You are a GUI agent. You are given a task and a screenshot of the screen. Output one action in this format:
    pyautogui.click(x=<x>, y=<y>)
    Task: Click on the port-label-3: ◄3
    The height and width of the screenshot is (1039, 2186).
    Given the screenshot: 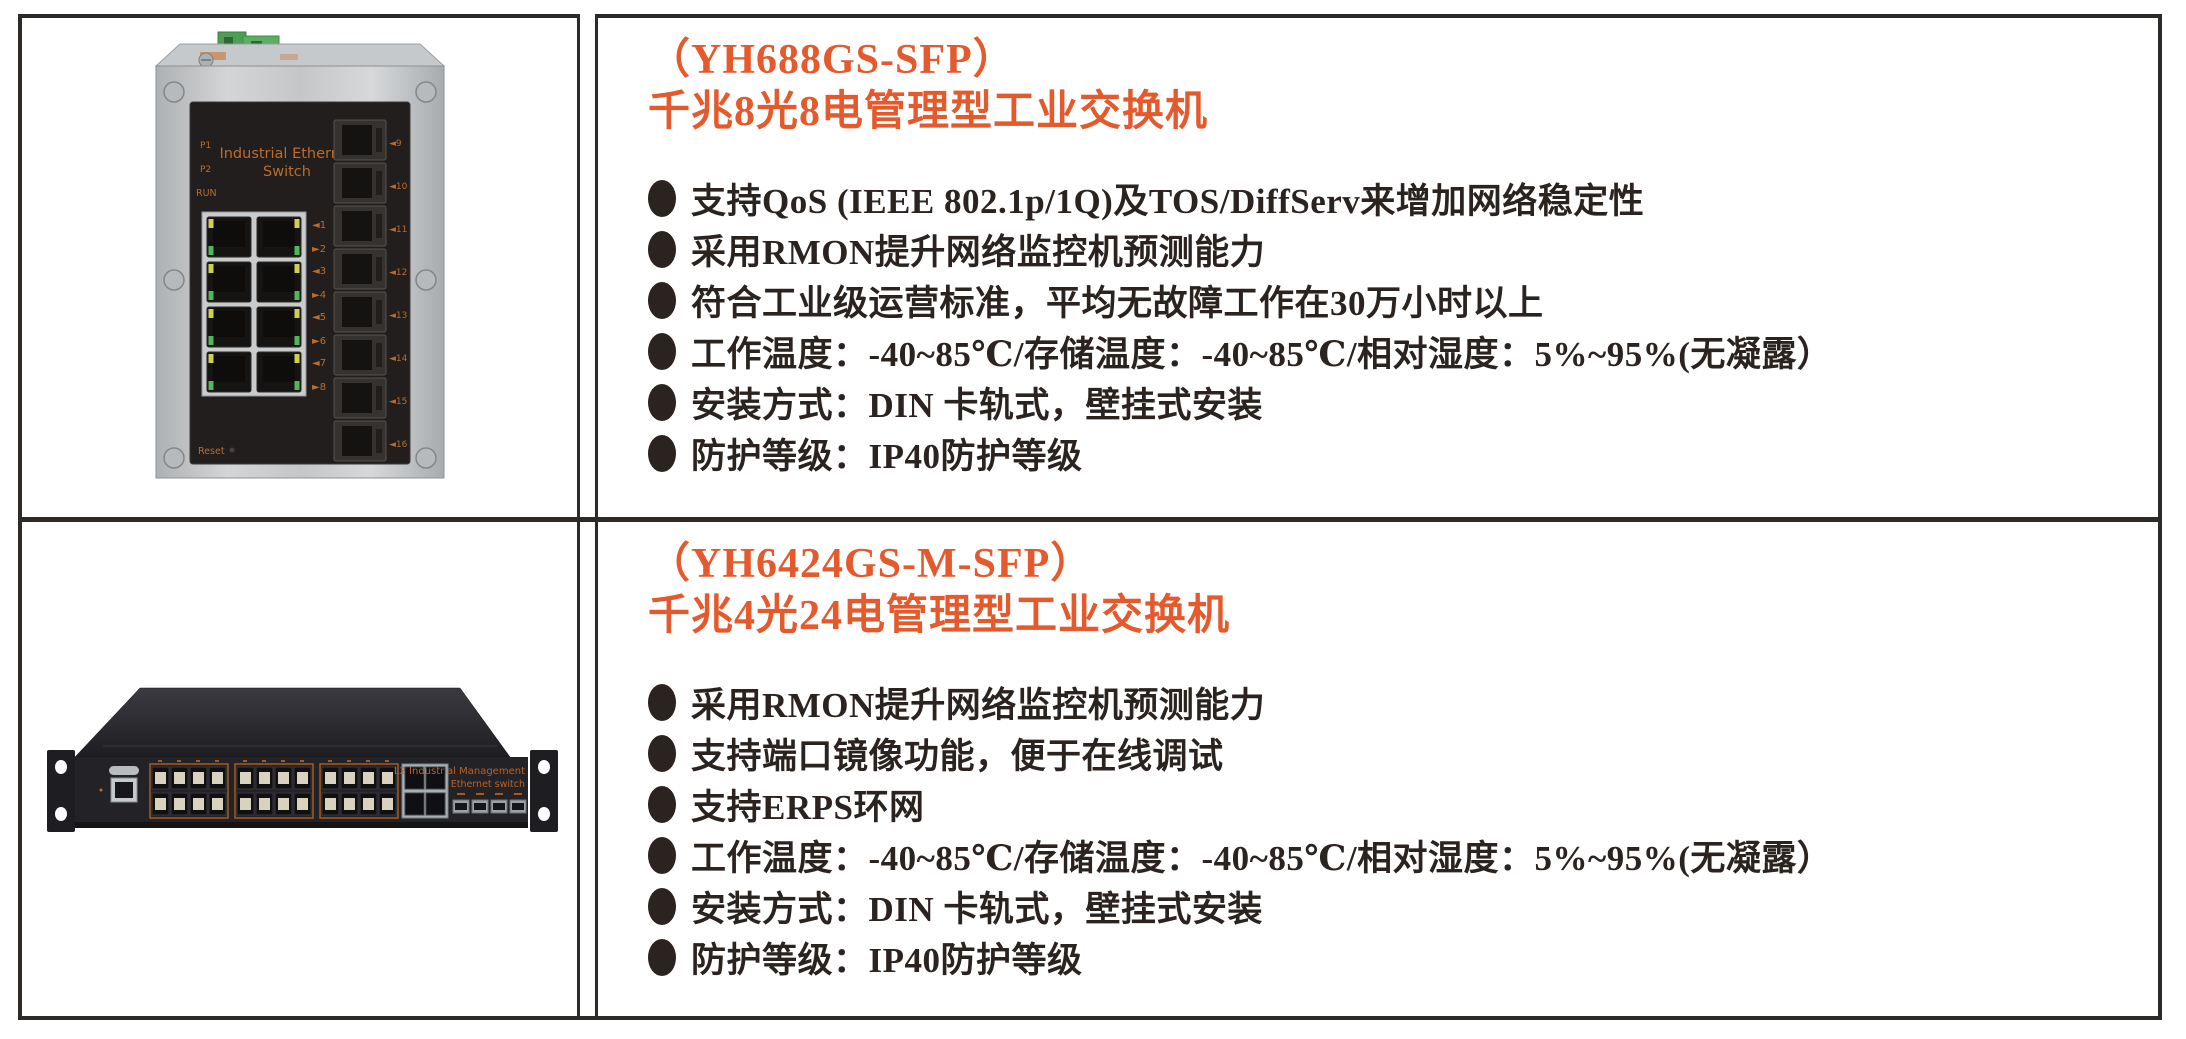 What is the action you would take?
    pyautogui.click(x=319, y=271)
    